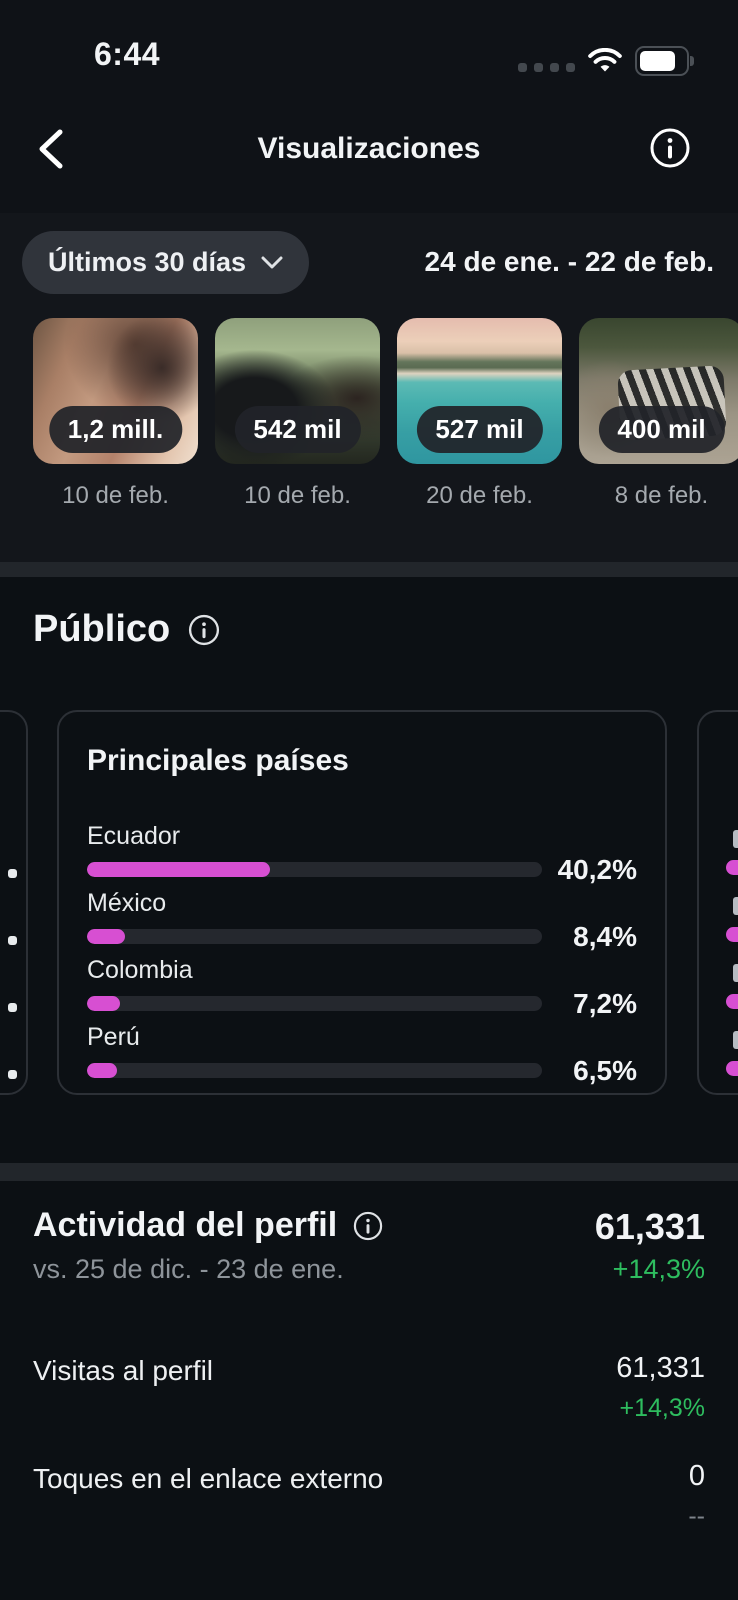 Image resolution: width=738 pixels, height=1600 pixels. I want to click on date-range-dropdown: Últimos 30 días, so click(166, 262).